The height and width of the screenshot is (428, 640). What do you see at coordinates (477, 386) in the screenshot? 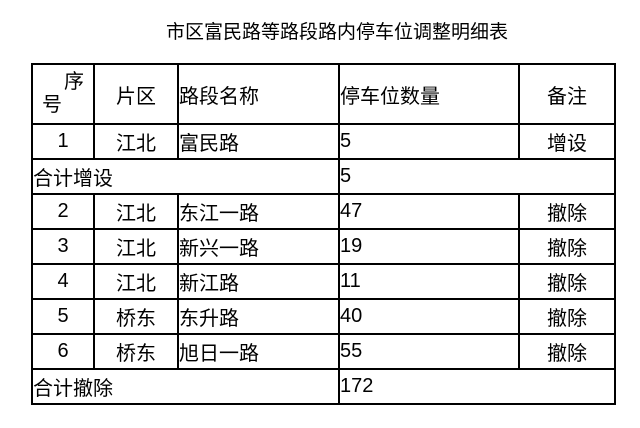
I see `total-remove-value: 172` at bounding box center [477, 386].